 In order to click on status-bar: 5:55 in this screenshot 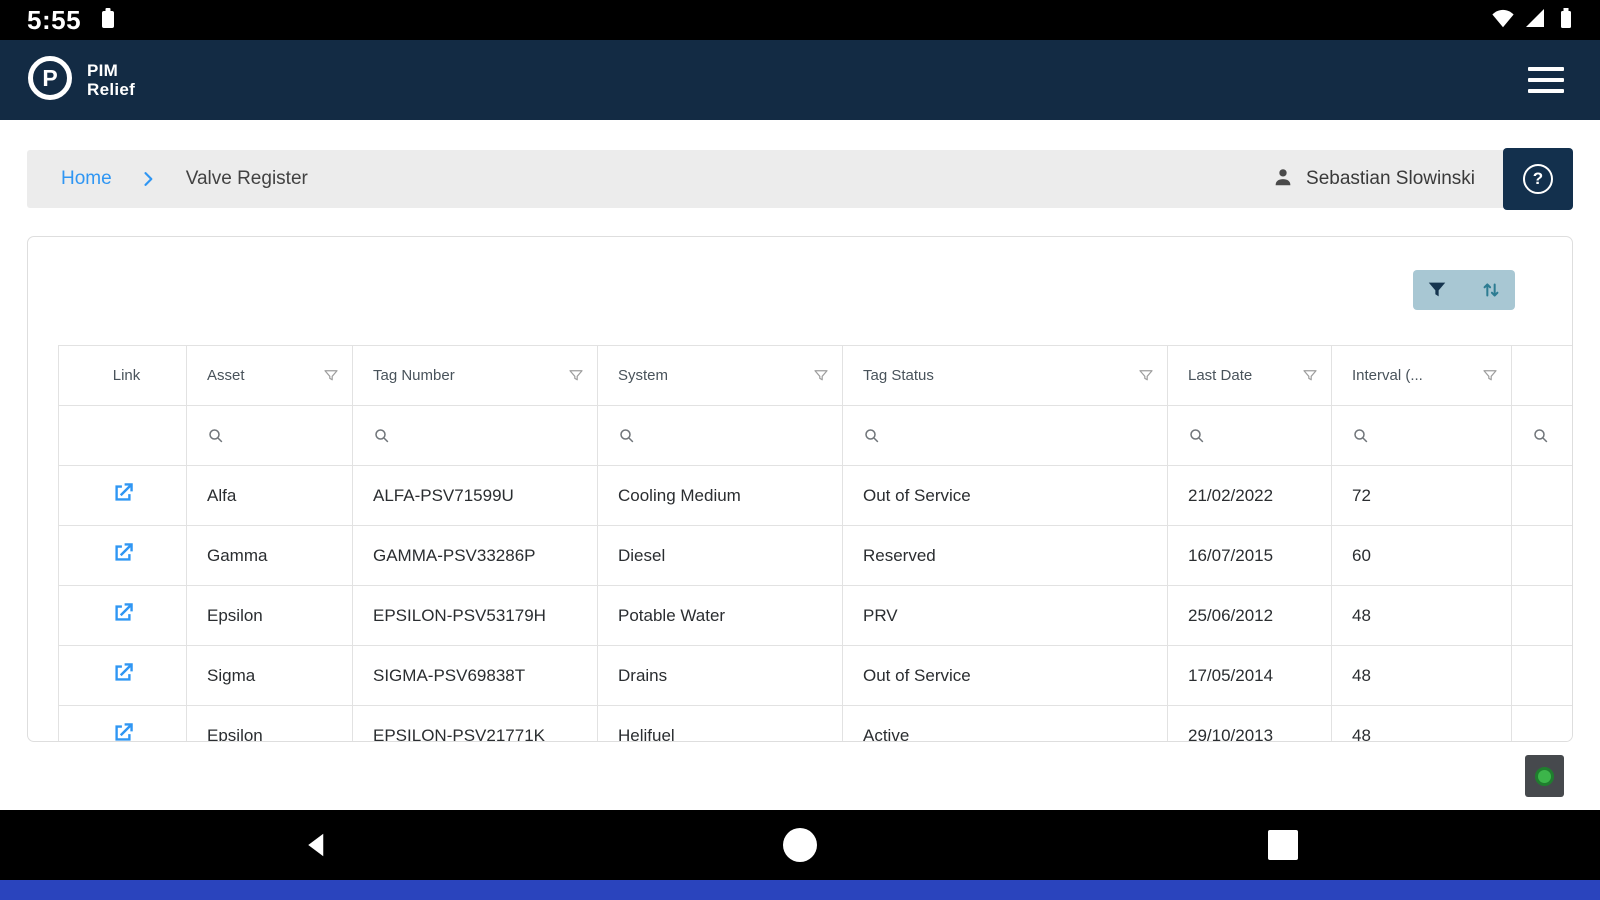, I will do `click(800, 20)`.